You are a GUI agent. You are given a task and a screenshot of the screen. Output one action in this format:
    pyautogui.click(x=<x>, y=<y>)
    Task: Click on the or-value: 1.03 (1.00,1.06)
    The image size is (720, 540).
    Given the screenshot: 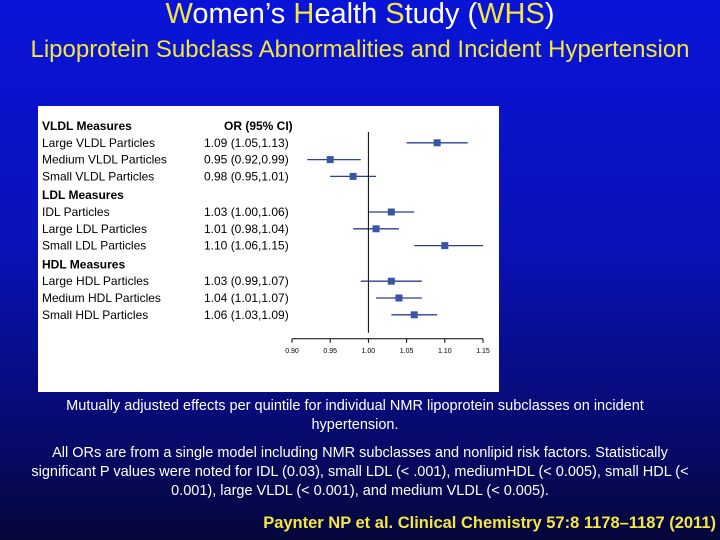 What is the action you would take?
    pyautogui.click(x=246, y=212)
    